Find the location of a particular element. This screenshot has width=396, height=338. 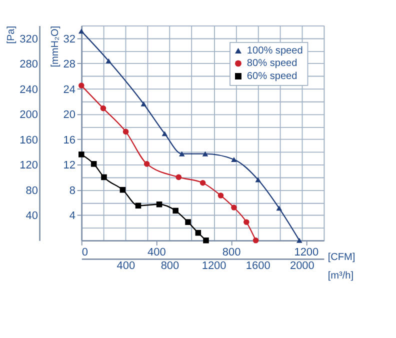

y2-tick-label: 16 is located at coordinates (69, 140).